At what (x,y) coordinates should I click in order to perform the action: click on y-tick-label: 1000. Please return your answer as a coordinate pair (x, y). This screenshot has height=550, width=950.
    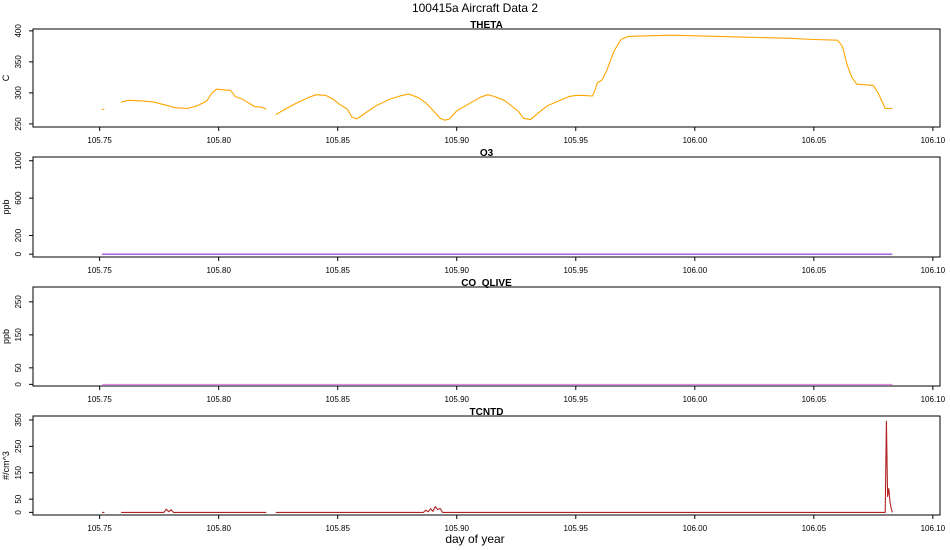
    Looking at the image, I should click on (18, 160).